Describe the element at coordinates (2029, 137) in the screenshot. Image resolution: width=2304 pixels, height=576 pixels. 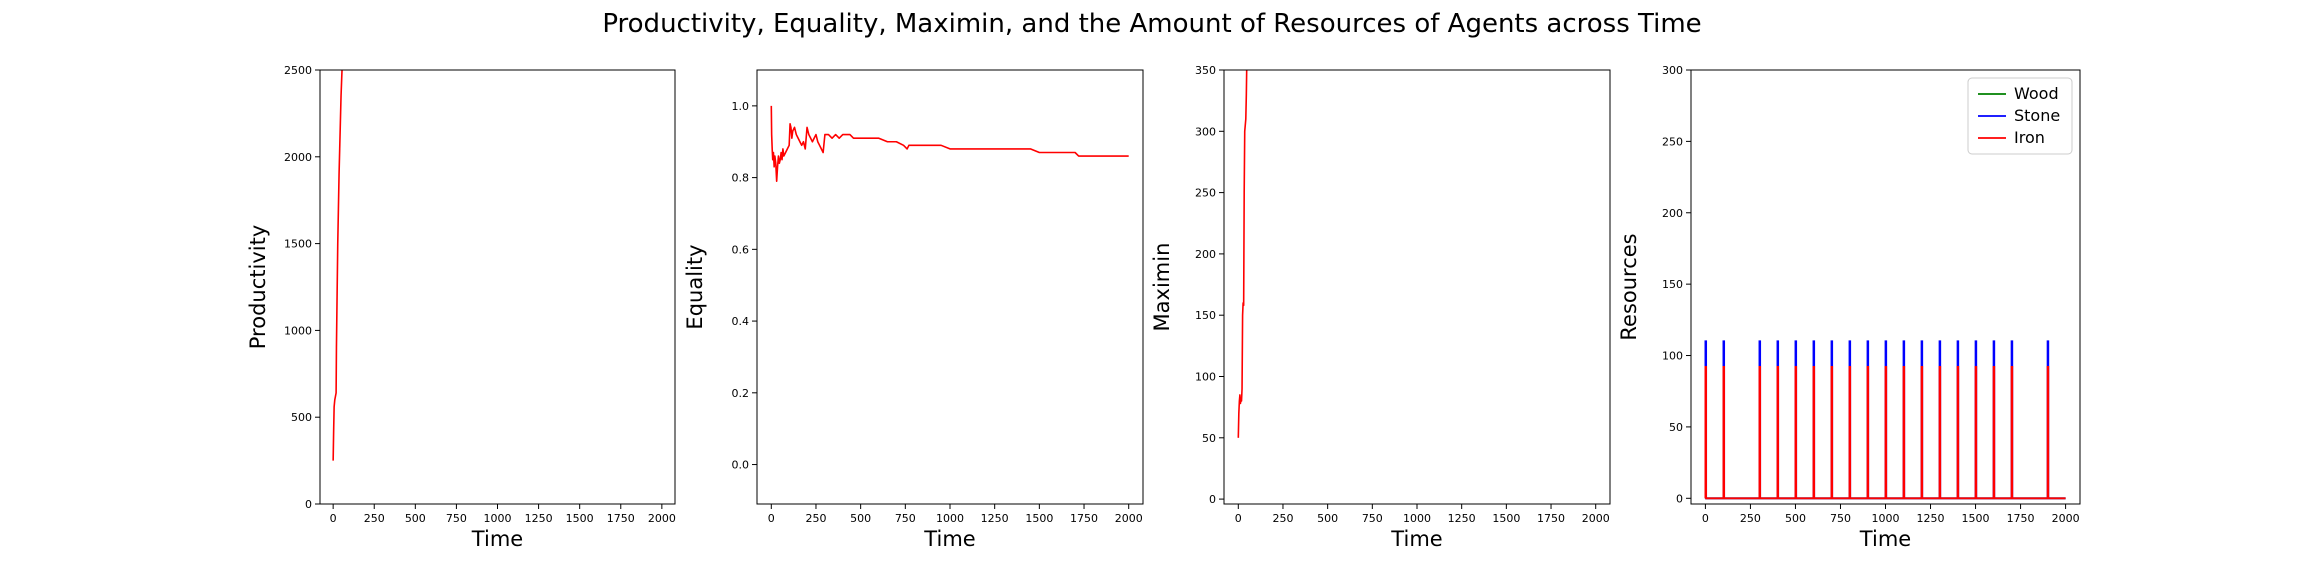
I see `legend-label-iron: Iron` at that location.